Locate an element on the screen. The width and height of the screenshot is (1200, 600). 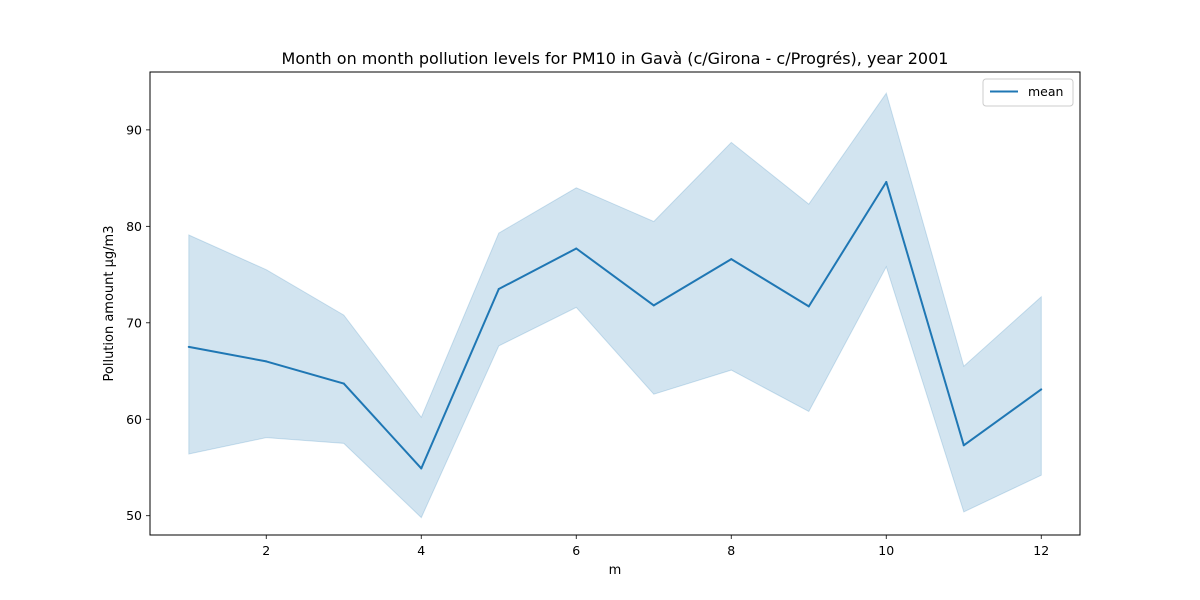
x-tick-label: 10 is located at coordinates (886, 550).